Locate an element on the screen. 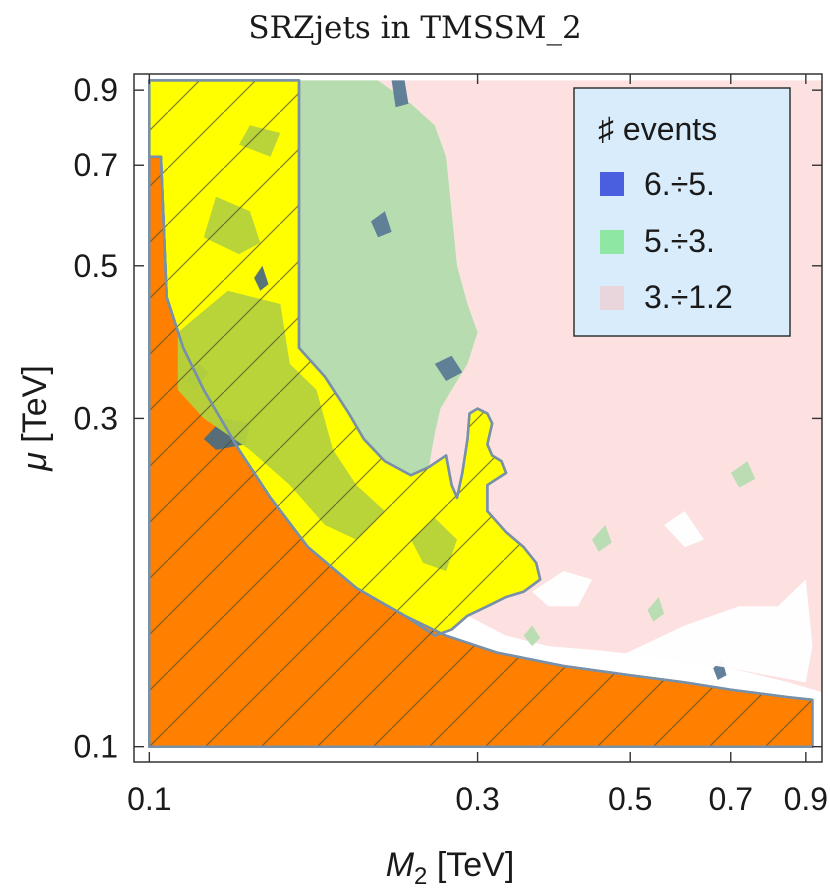  blue-patch-mid is located at coordinates (448, 368).